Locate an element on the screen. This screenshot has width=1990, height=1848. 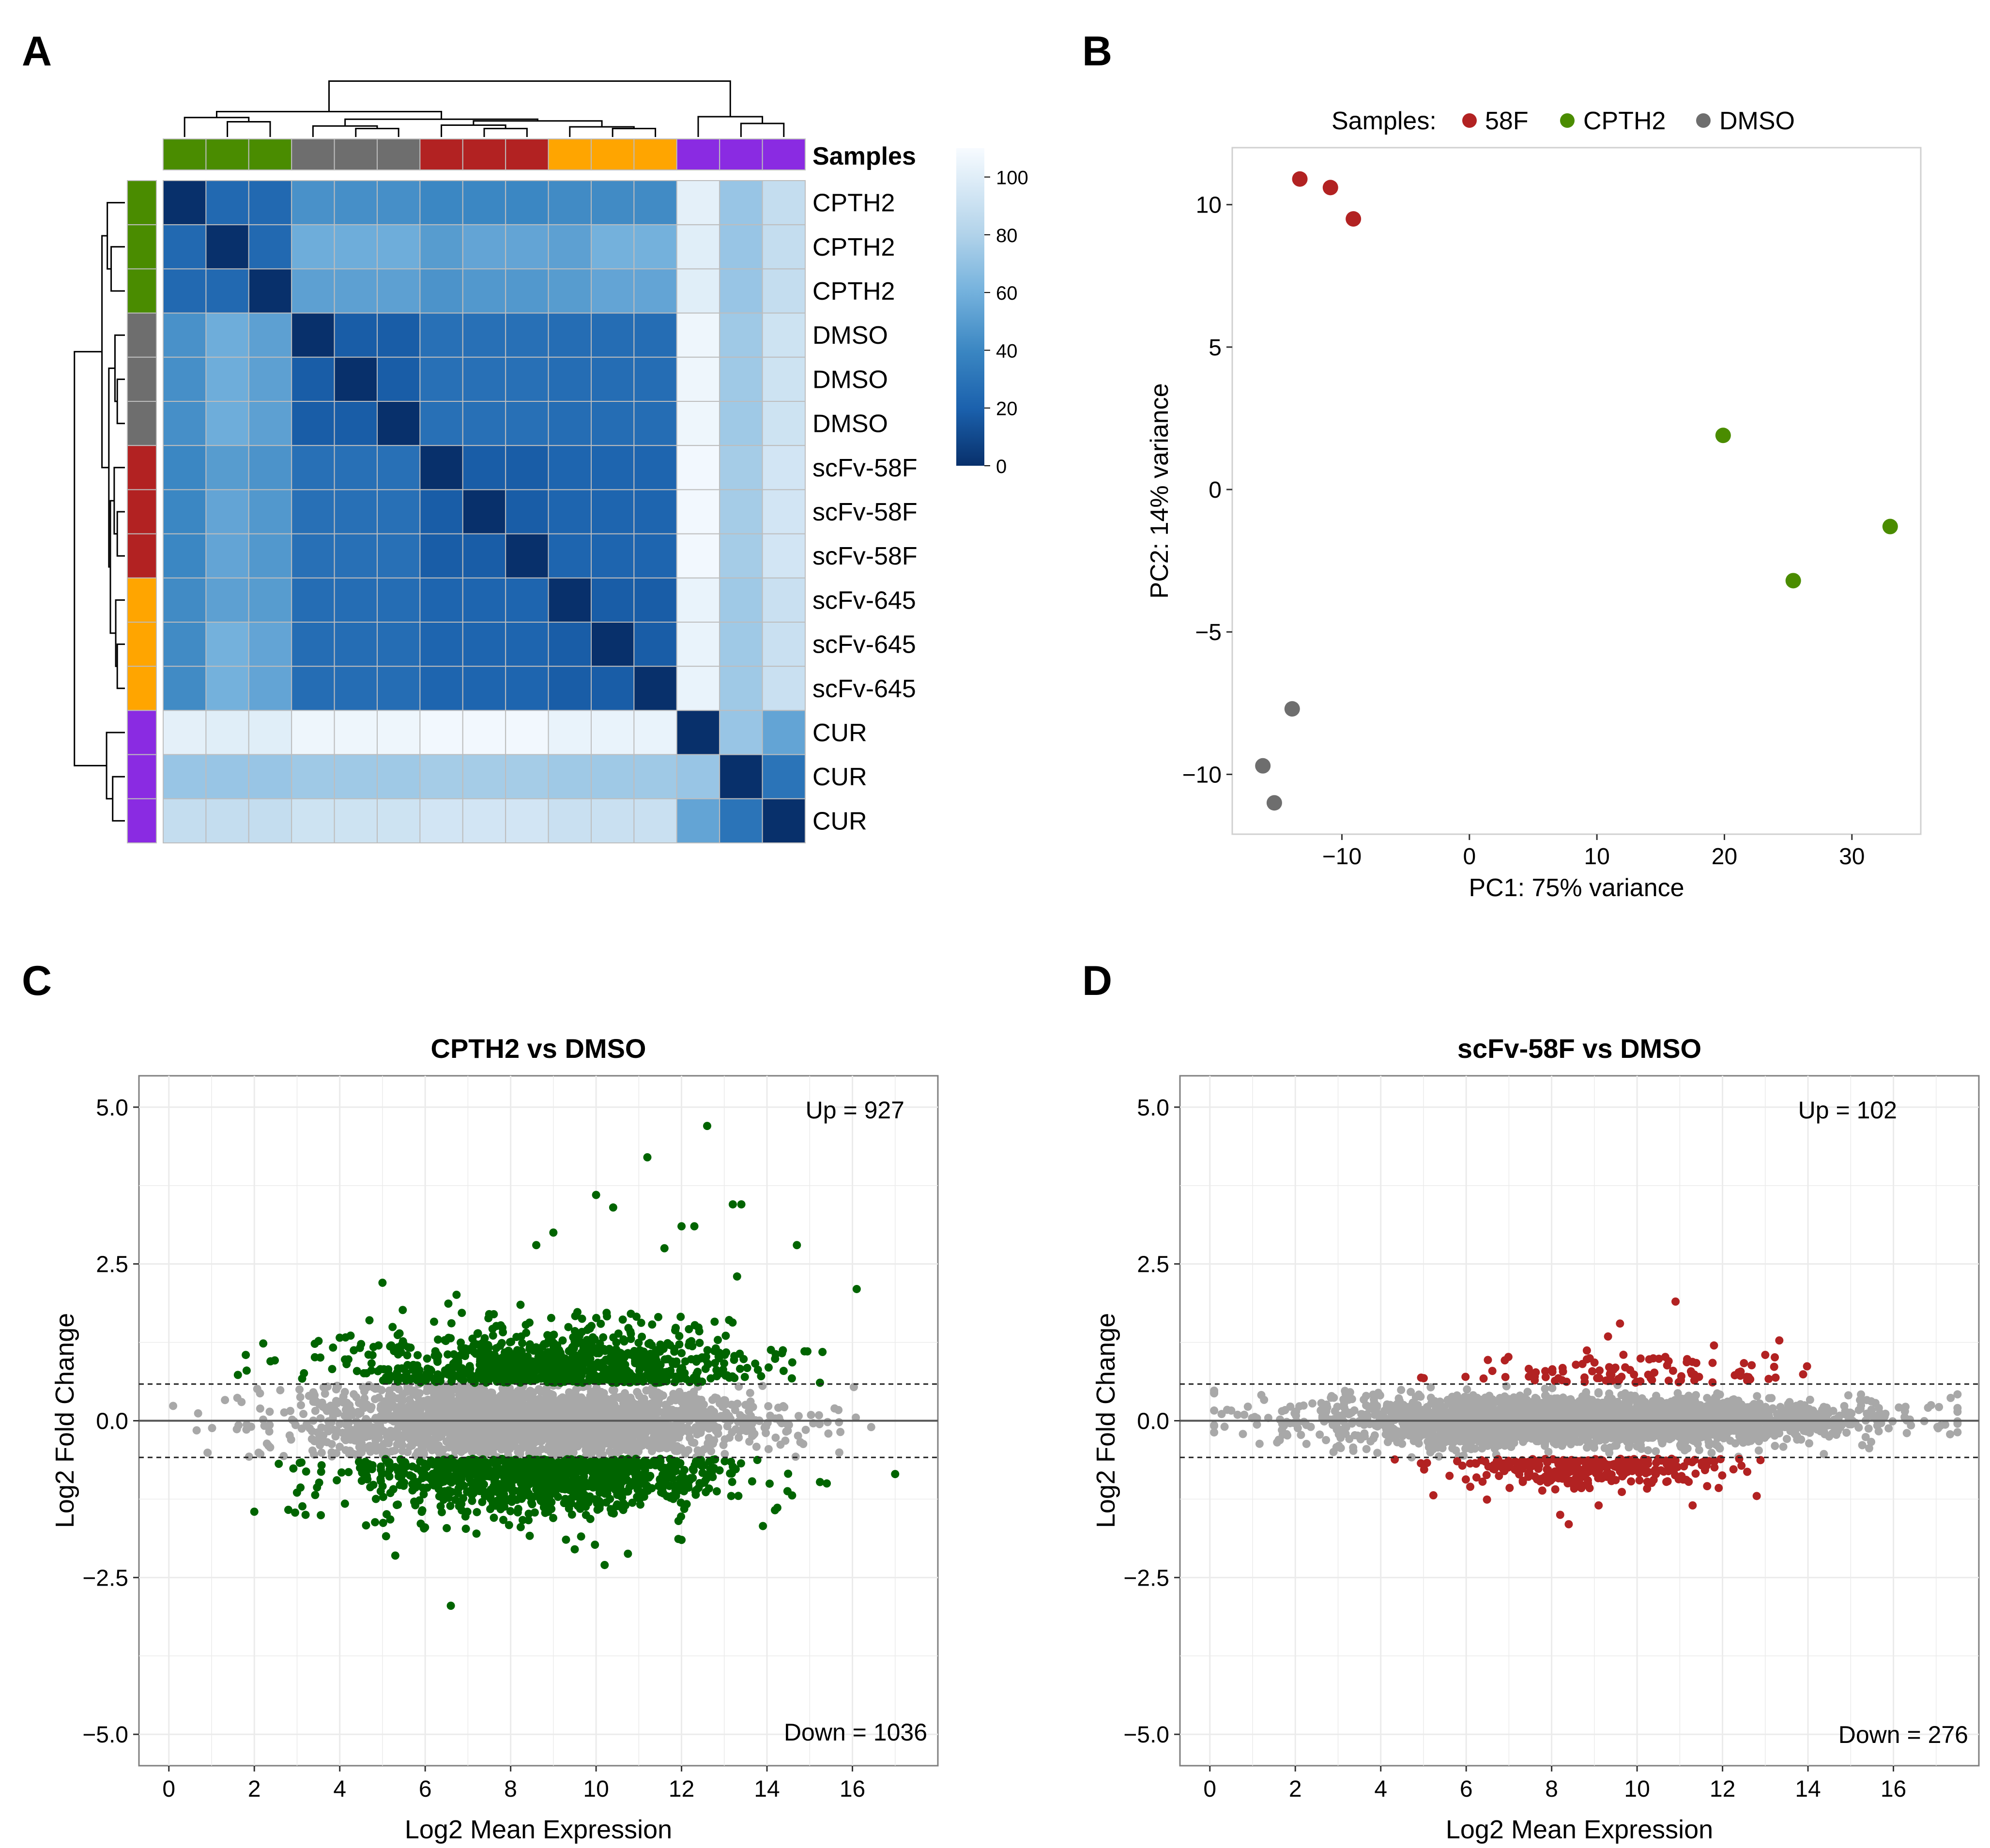
dendrogram-branch is located at coordinates (119, 501).